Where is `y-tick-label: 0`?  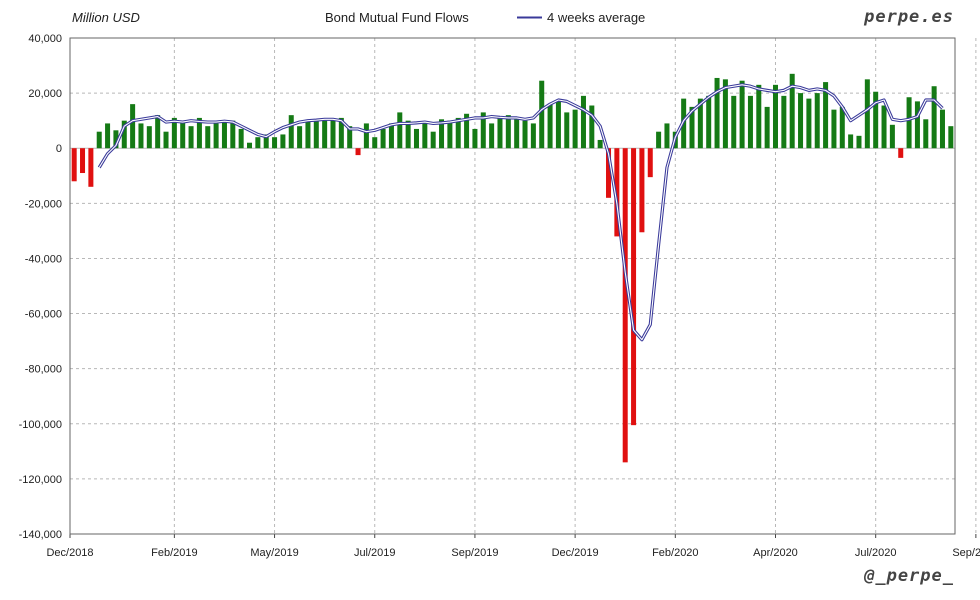
y-tick-label: 0 is located at coordinates (59, 149).